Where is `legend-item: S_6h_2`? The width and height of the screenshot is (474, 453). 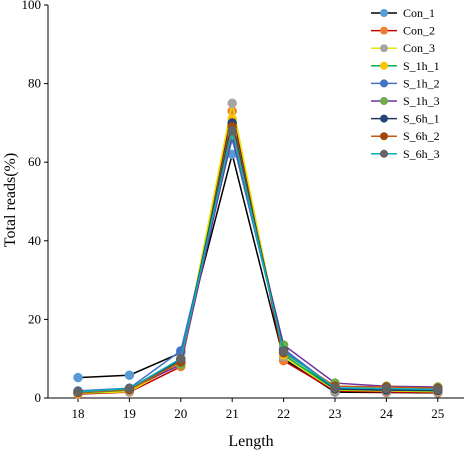 legend-item: S_6h_2 is located at coordinates (405, 136).